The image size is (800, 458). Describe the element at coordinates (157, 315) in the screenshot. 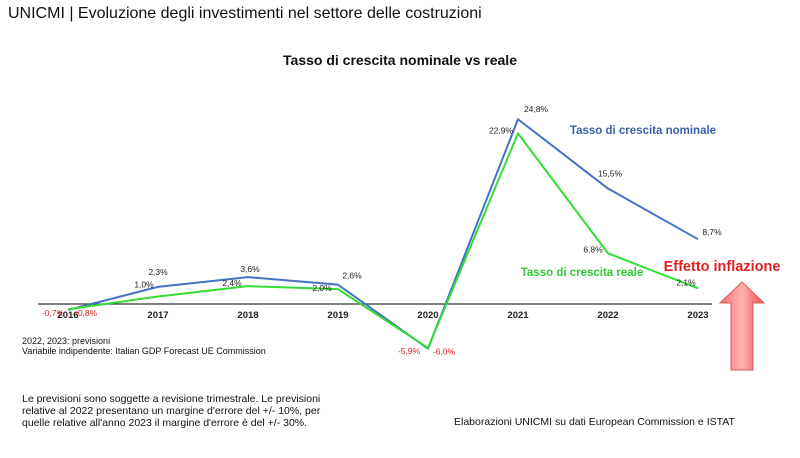

I see `x-tick-label: 2017` at that location.